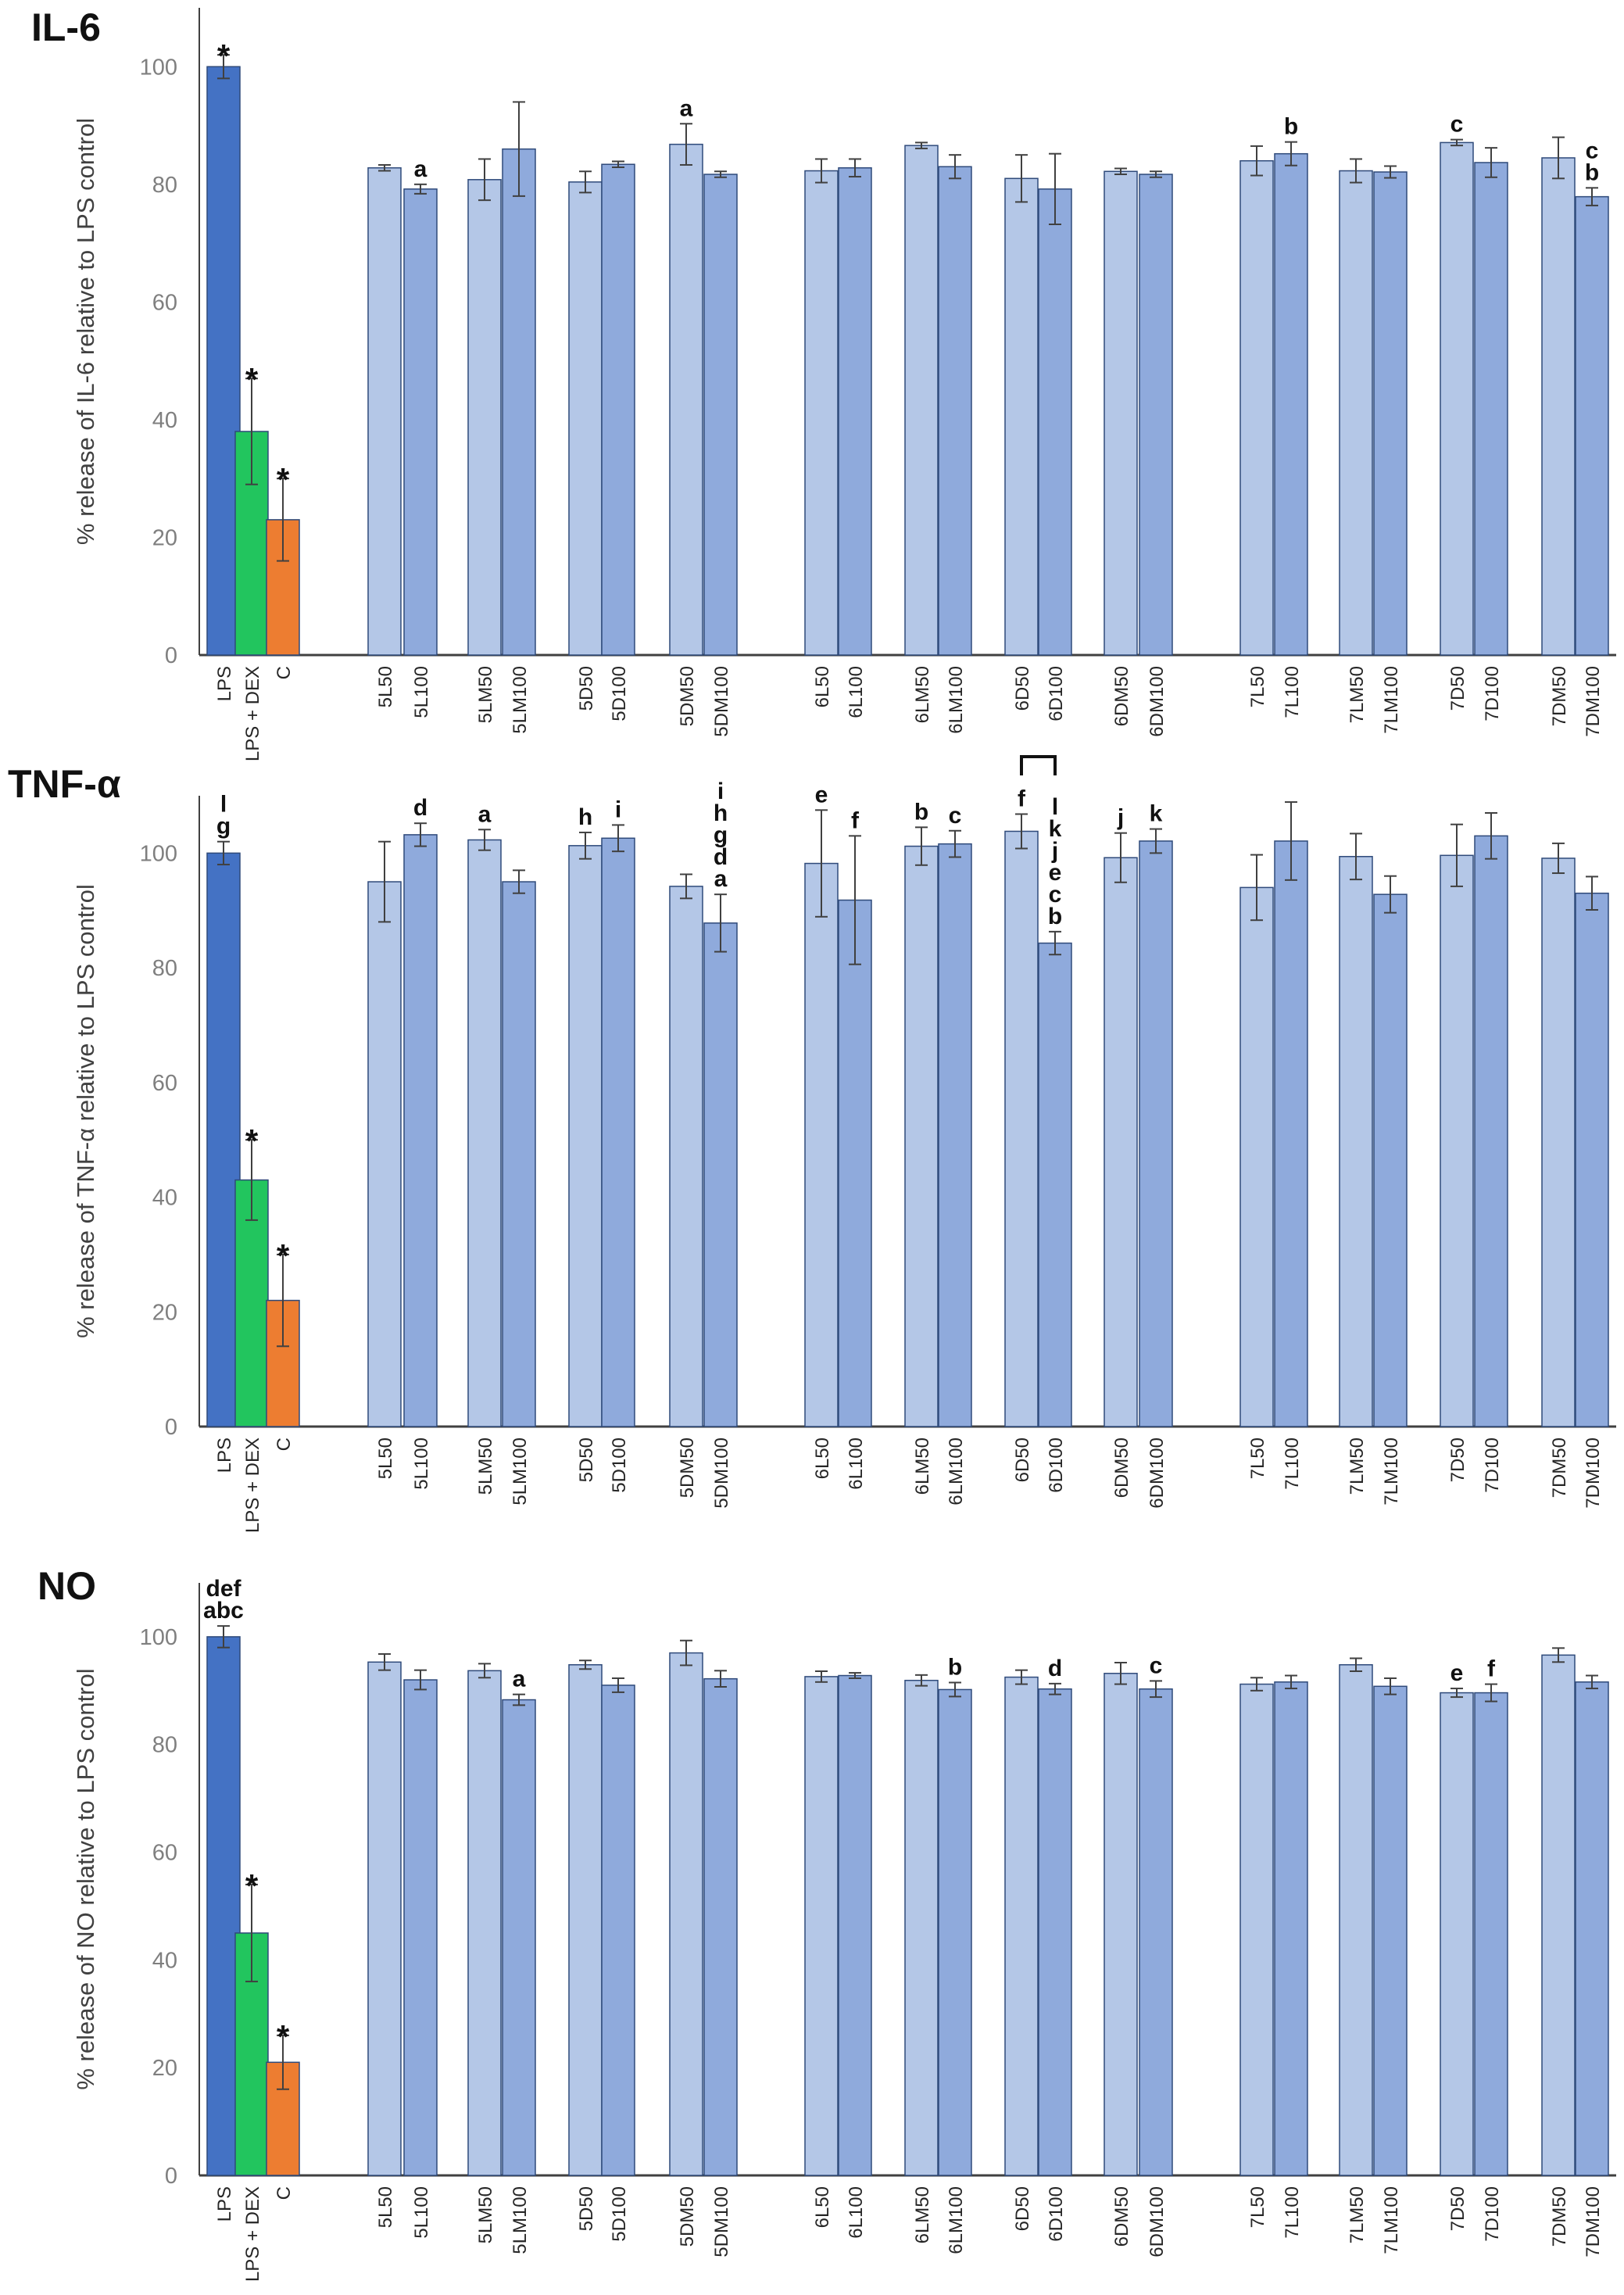  I want to click on x-tick-label-6l100: 6L100, so click(856, 2213).